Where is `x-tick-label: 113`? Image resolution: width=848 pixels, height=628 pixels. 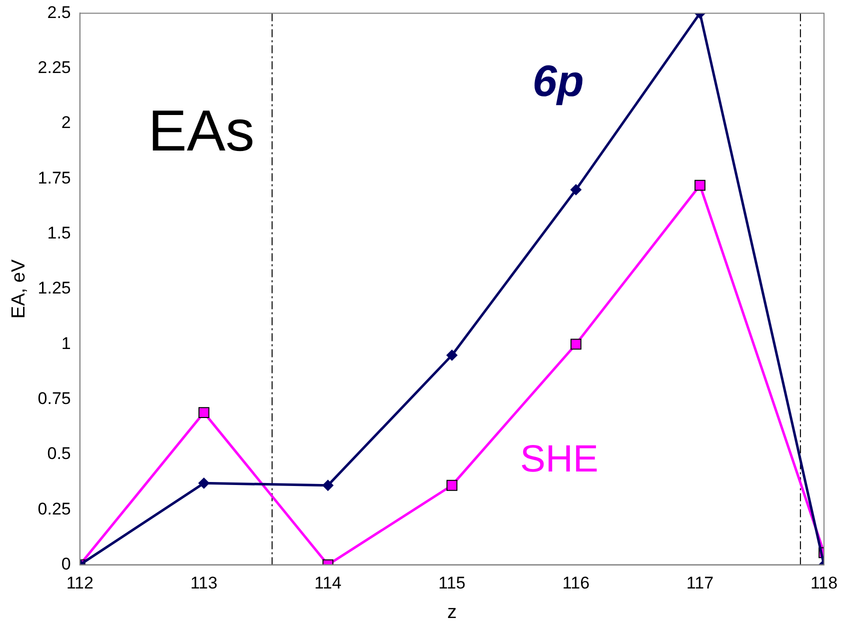
x-tick-label: 113 is located at coordinates (204, 583).